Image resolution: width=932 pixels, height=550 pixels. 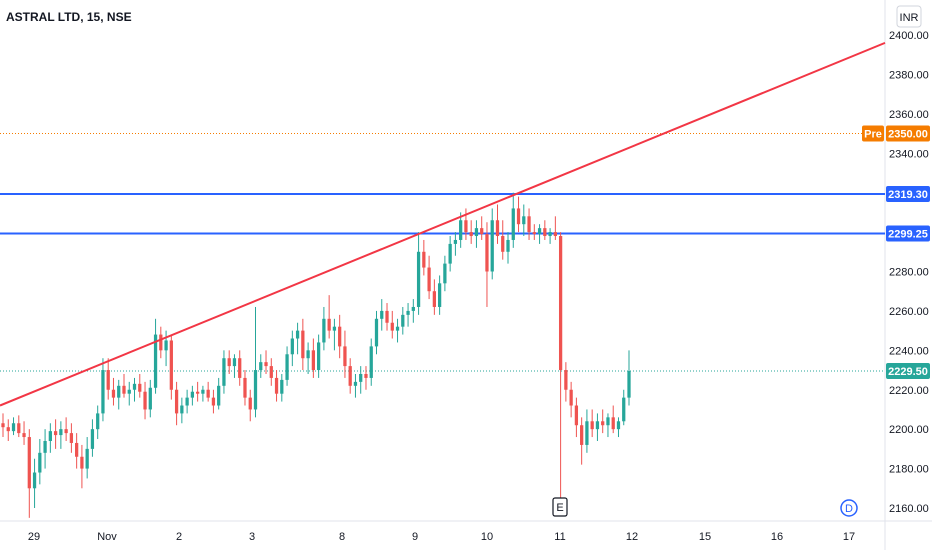 I want to click on currency-badge-box, so click(x=909, y=16).